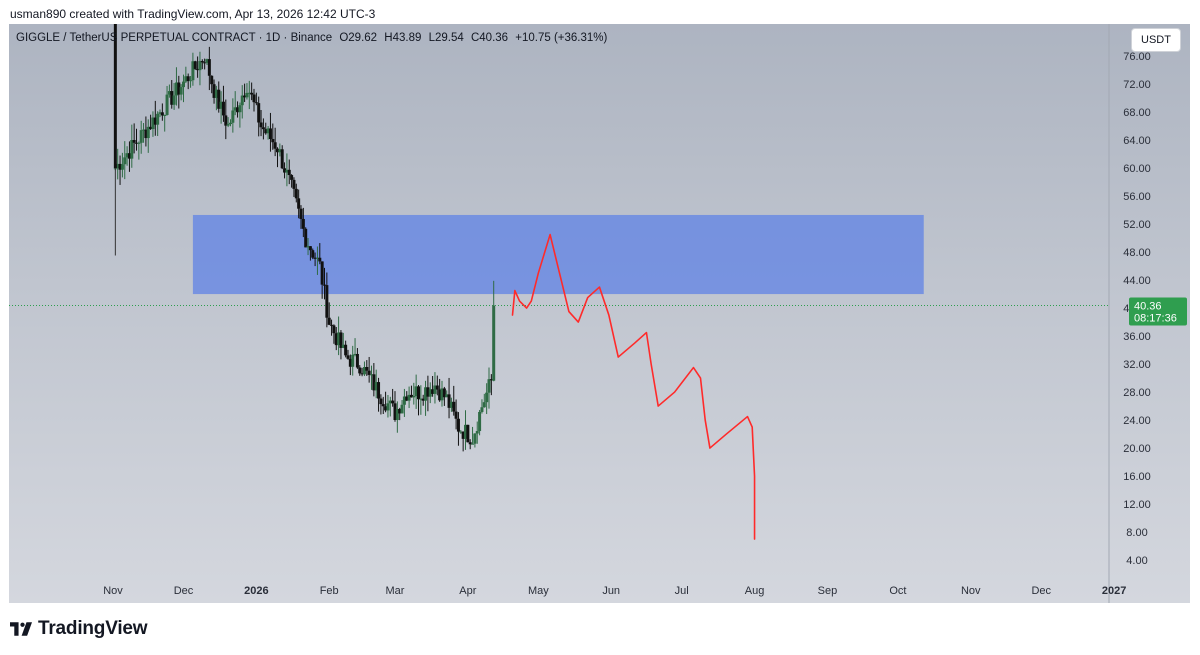 The image size is (1200, 655). Describe the element at coordinates (1137, 477) in the screenshot. I see `y-tick-label: 16.00` at that location.